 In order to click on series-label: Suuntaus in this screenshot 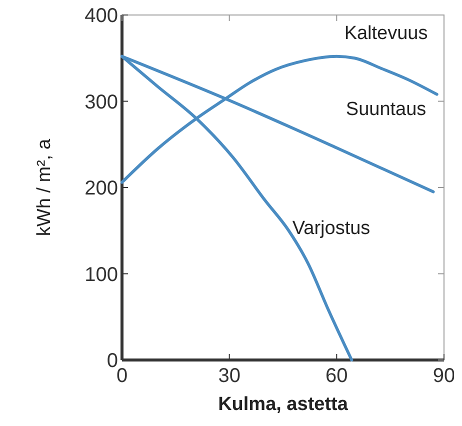, I will do `click(386, 109)`.